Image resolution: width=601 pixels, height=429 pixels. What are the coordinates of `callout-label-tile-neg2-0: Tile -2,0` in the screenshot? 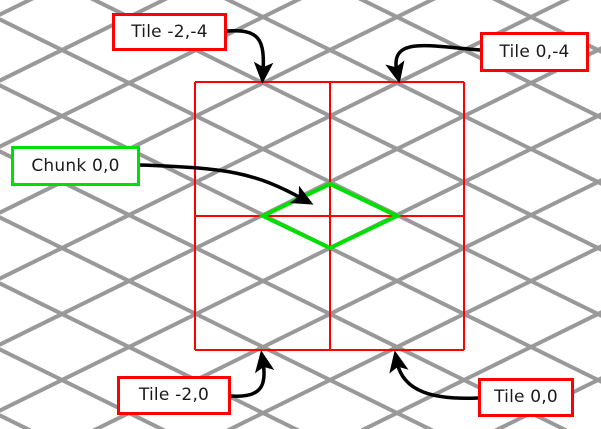 It's located at (174, 395).